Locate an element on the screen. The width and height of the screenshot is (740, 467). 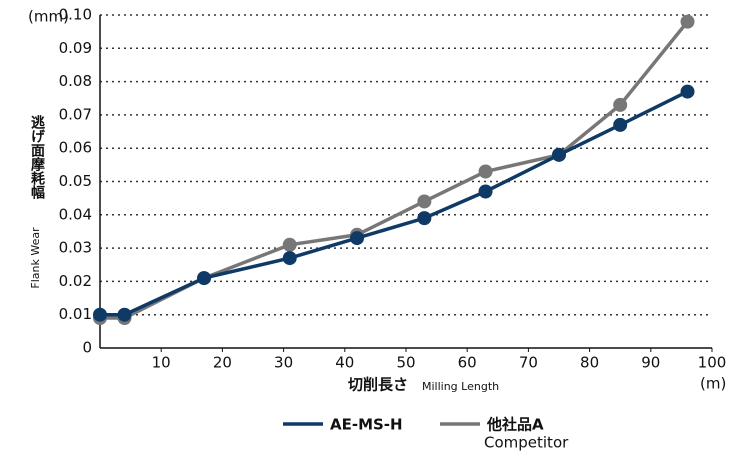
y-tick-label: 0 is located at coordinates (87, 348).